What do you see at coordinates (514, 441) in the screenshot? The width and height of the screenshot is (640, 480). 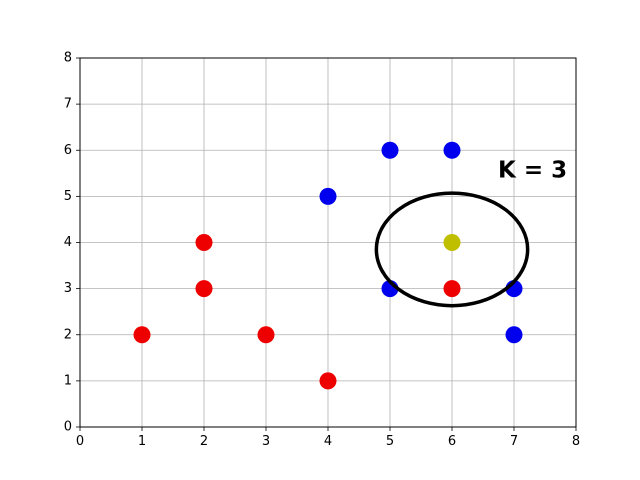 I see `x-tick-label: 7` at bounding box center [514, 441].